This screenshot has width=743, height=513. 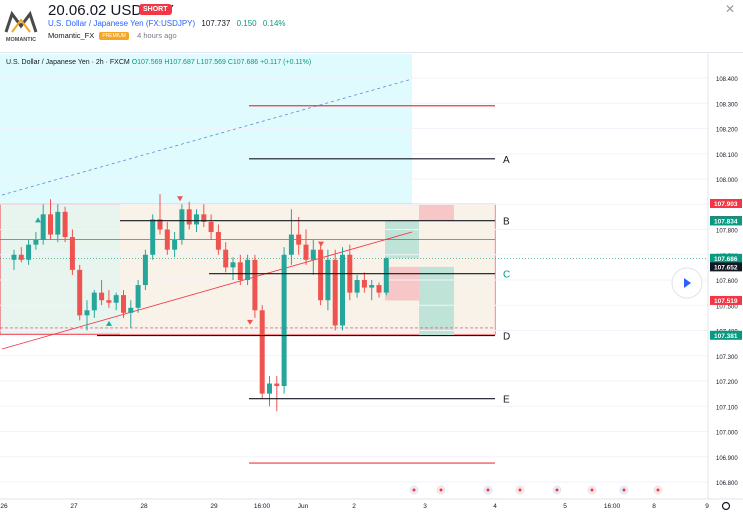 What do you see at coordinates (726, 506) in the screenshot?
I see `settings-gear-icon` at bounding box center [726, 506].